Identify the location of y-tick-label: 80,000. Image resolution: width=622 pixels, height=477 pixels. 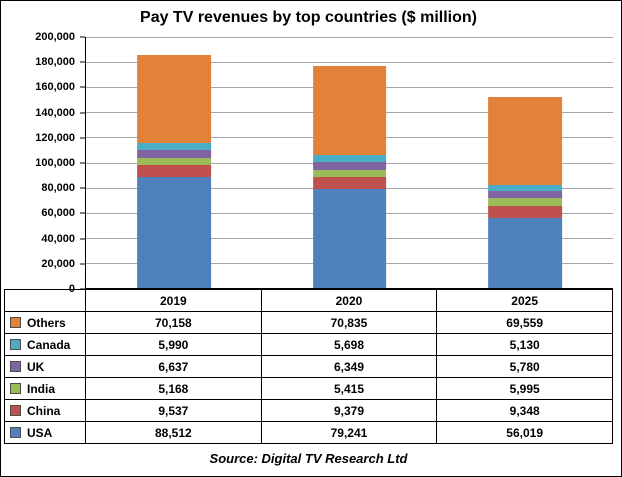
(58, 188).